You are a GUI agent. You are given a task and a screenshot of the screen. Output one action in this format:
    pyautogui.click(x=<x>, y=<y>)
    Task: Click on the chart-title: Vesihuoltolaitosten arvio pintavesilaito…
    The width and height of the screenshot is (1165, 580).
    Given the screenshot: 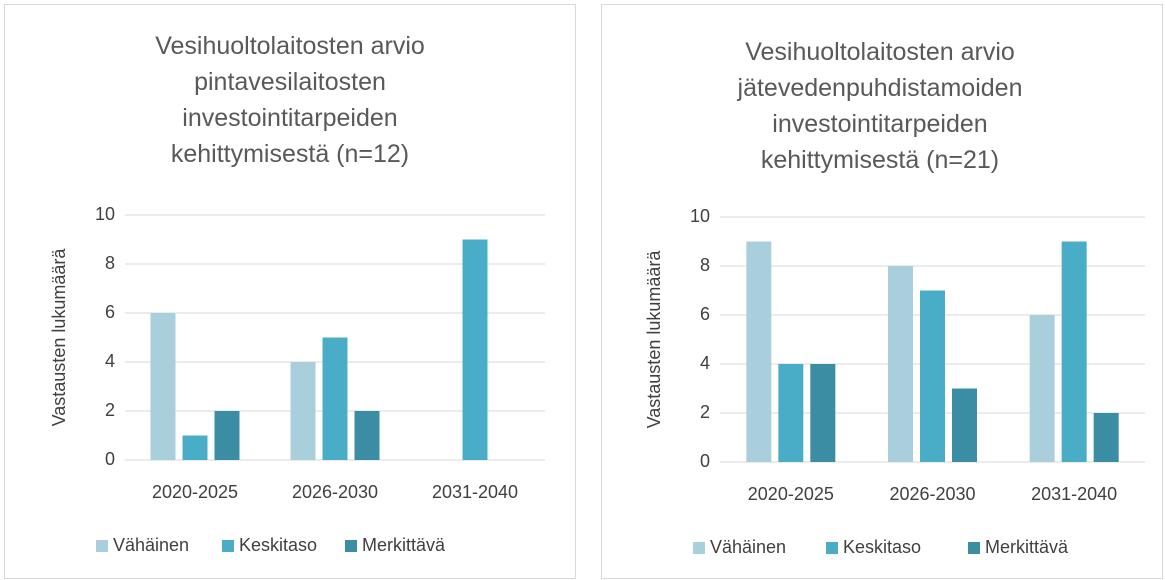 What is the action you would take?
    pyautogui.click(x=290, y=100)
    